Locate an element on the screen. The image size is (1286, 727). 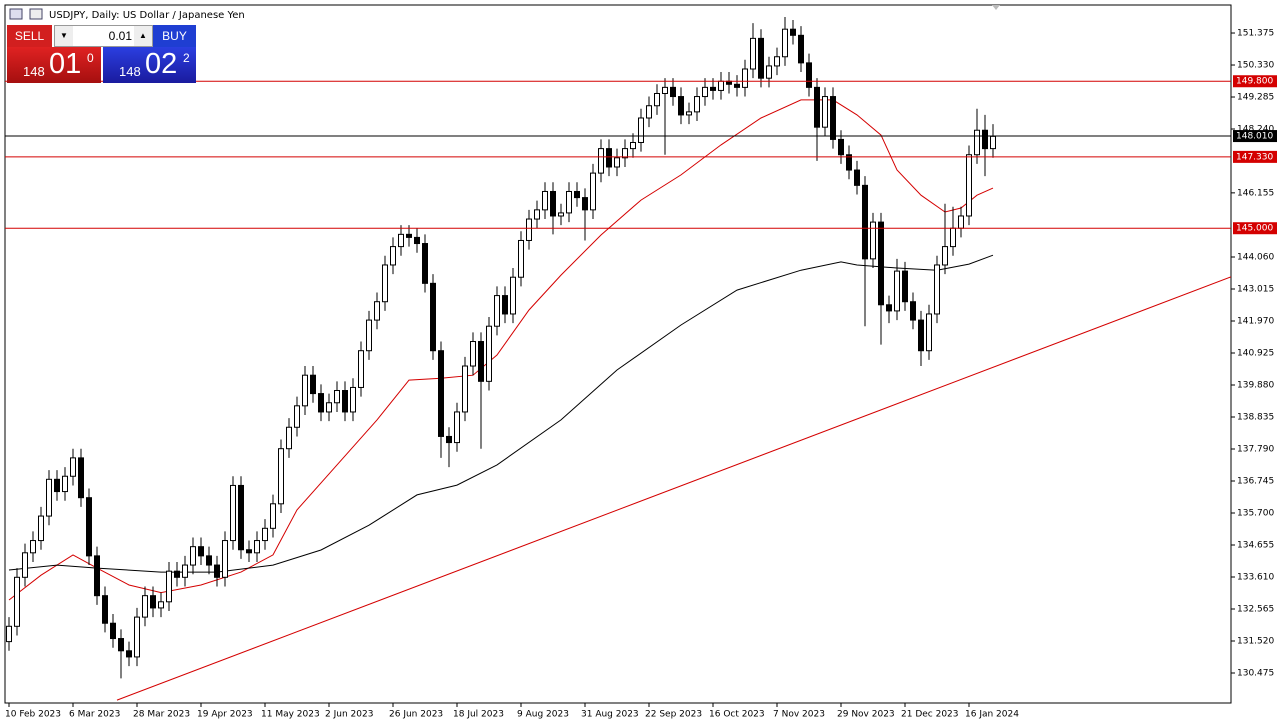
y-tick-label: 131.520 is located at coordinates (1255, 641).